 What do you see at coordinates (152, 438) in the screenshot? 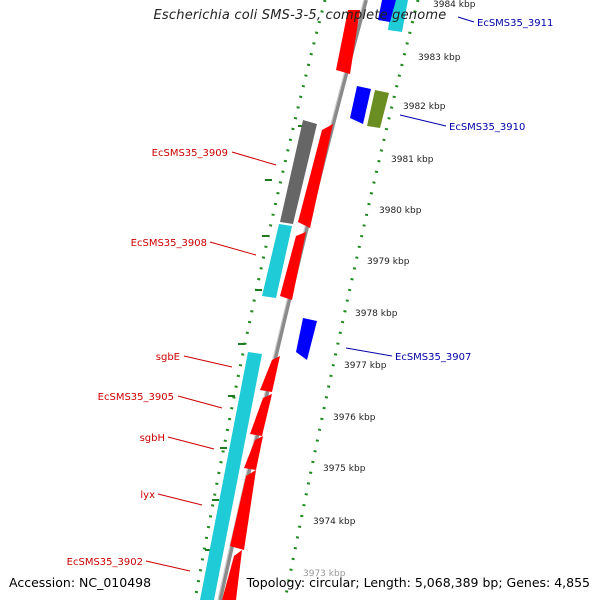
I see `feature-label-left: sgbH` at bounding box center [152, 438].